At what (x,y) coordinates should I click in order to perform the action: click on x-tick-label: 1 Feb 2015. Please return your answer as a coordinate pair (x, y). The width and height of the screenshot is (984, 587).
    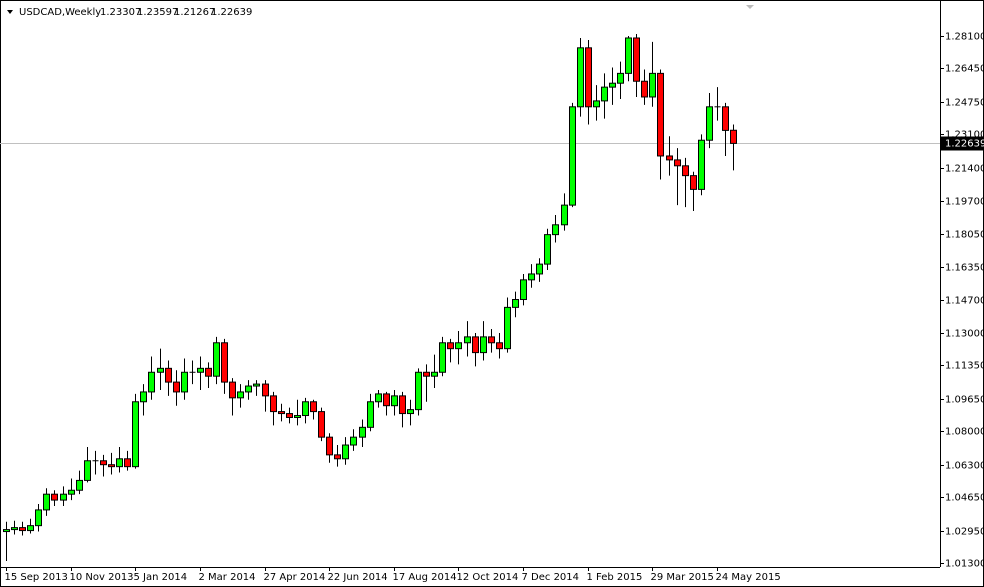
    Looking at the image, I should click on (615, 577).